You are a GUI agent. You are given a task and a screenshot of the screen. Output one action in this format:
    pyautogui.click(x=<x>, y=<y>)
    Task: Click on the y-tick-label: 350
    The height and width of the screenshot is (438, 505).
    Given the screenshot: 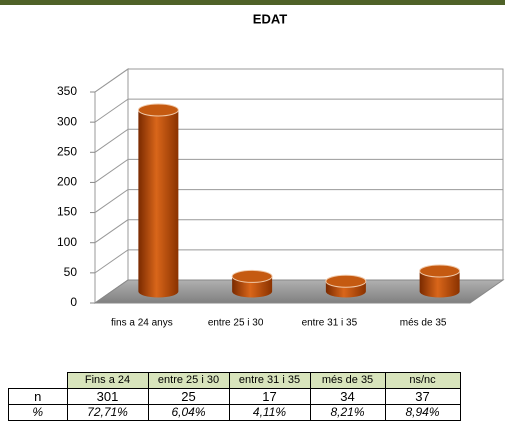 What is the action you would take?
    pyautogui.click(x=67, y=91)
    